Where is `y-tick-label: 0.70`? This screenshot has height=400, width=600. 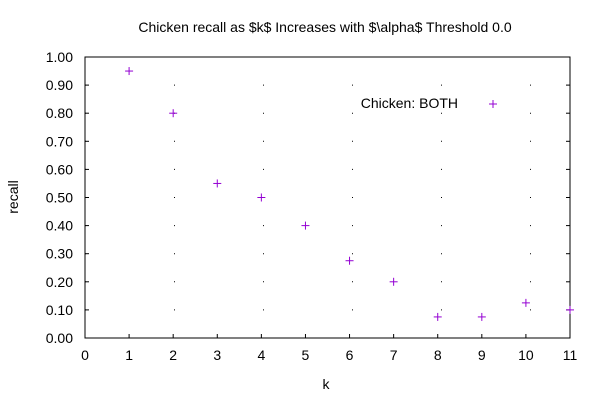 y-tick-label: 0.70 is located at coordinates (59, 141).